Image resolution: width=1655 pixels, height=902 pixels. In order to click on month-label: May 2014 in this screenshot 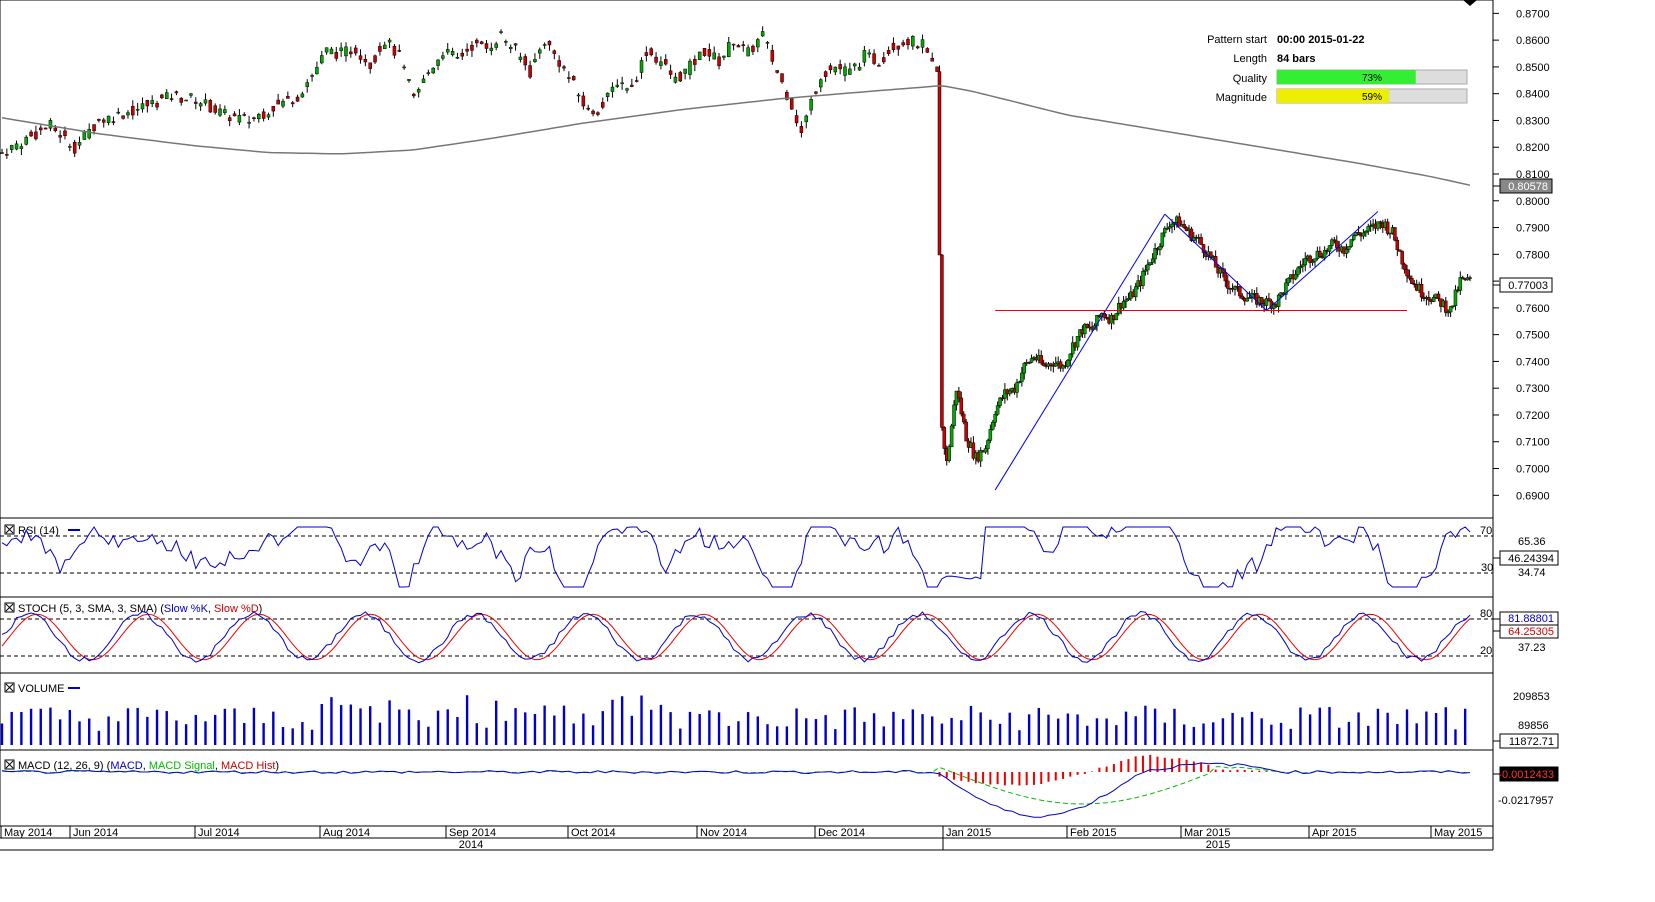, I will do `click(28, 833)`.